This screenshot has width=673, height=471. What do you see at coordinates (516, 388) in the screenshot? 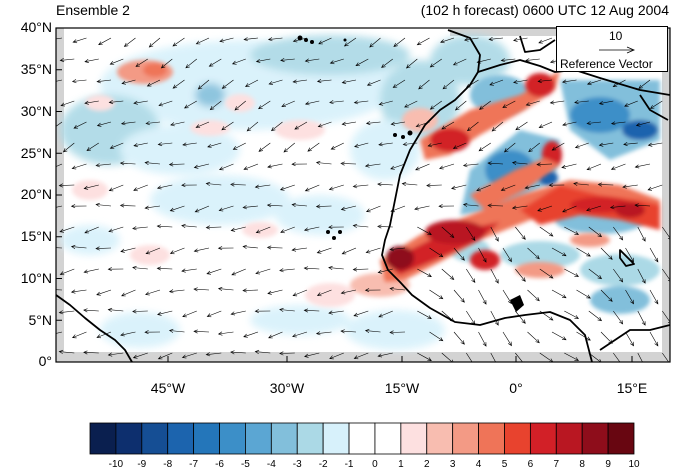
I see `lon-label: 0°` at bounding box center [516, 388].